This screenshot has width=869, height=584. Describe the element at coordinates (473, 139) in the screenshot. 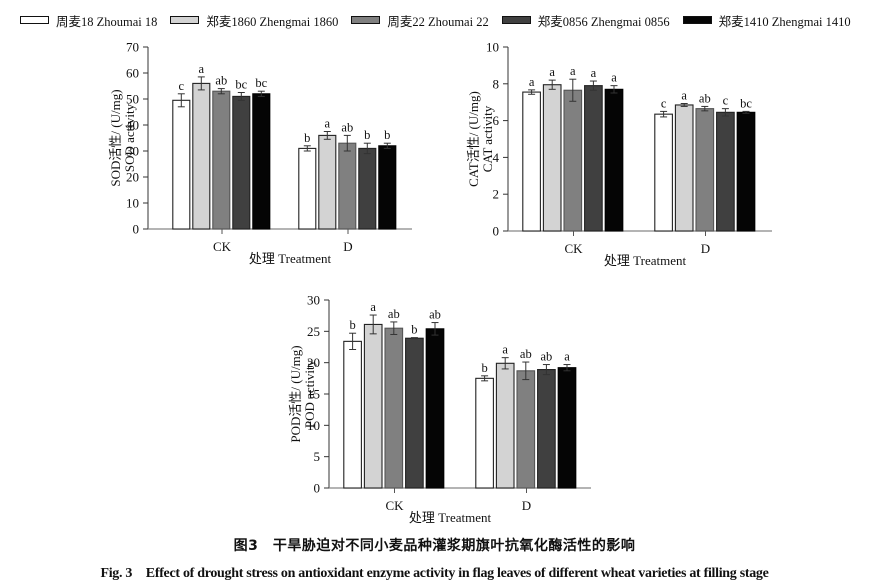

I see `y-axis-title-cn: CAT活性/ (U/mg)` at that location.